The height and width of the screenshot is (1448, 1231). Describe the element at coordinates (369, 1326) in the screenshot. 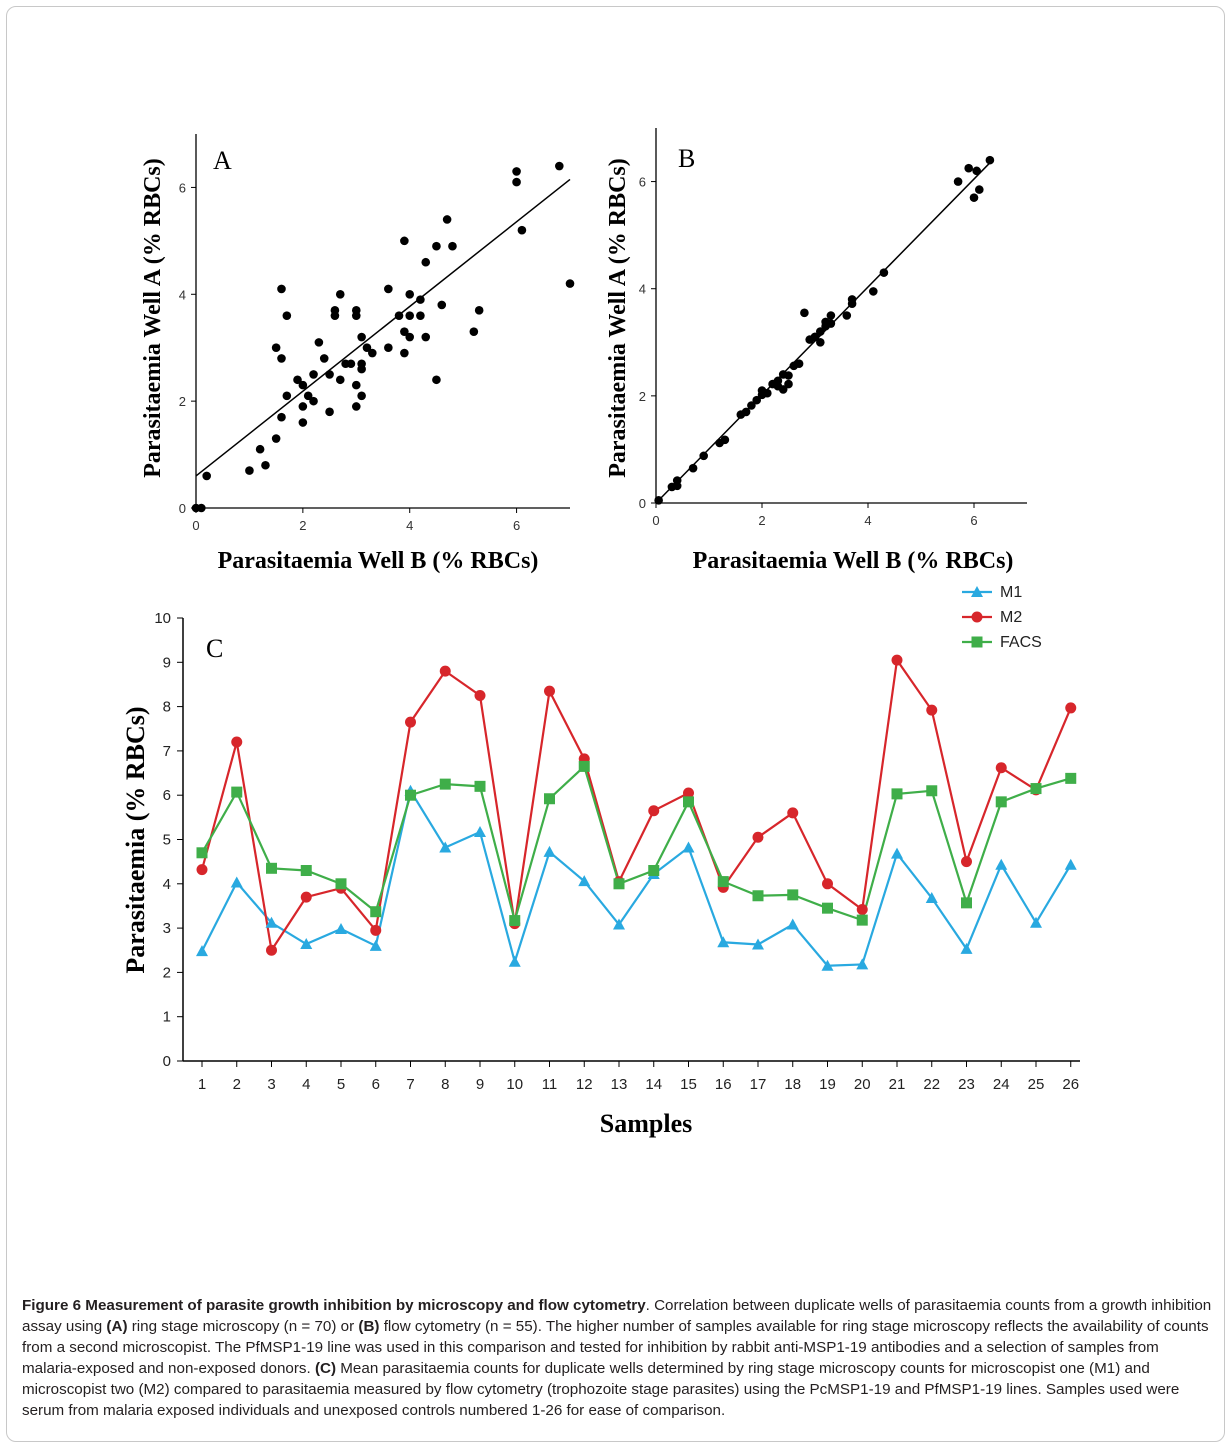

I see `caption-ref-b: (B)` at that location.